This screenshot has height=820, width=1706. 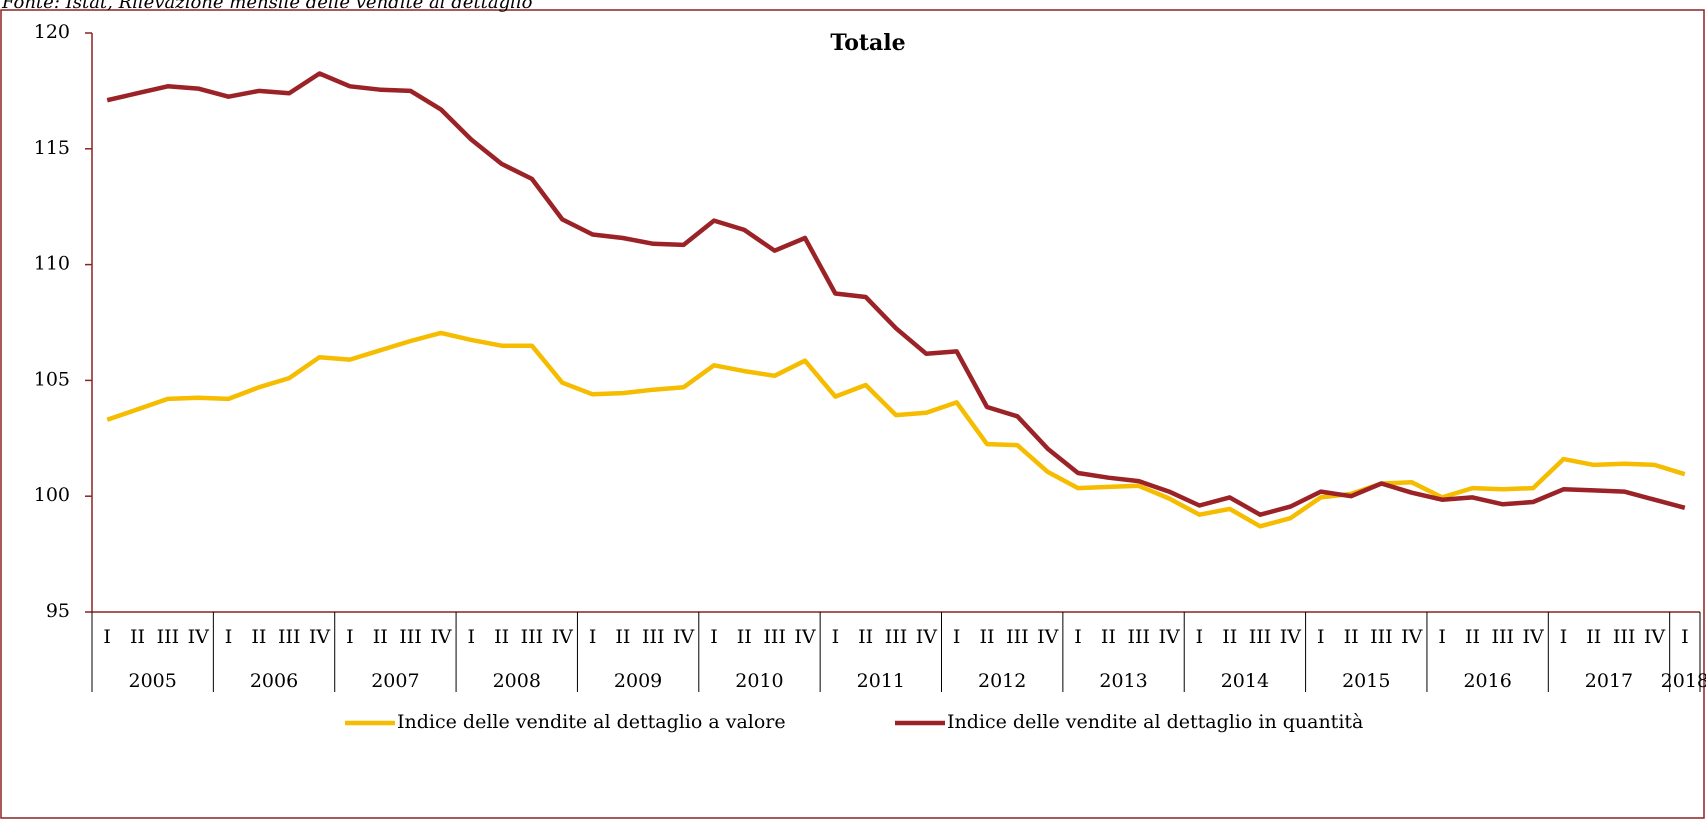 I want to click on year-label: 2015, so click(x=1366, y=681).